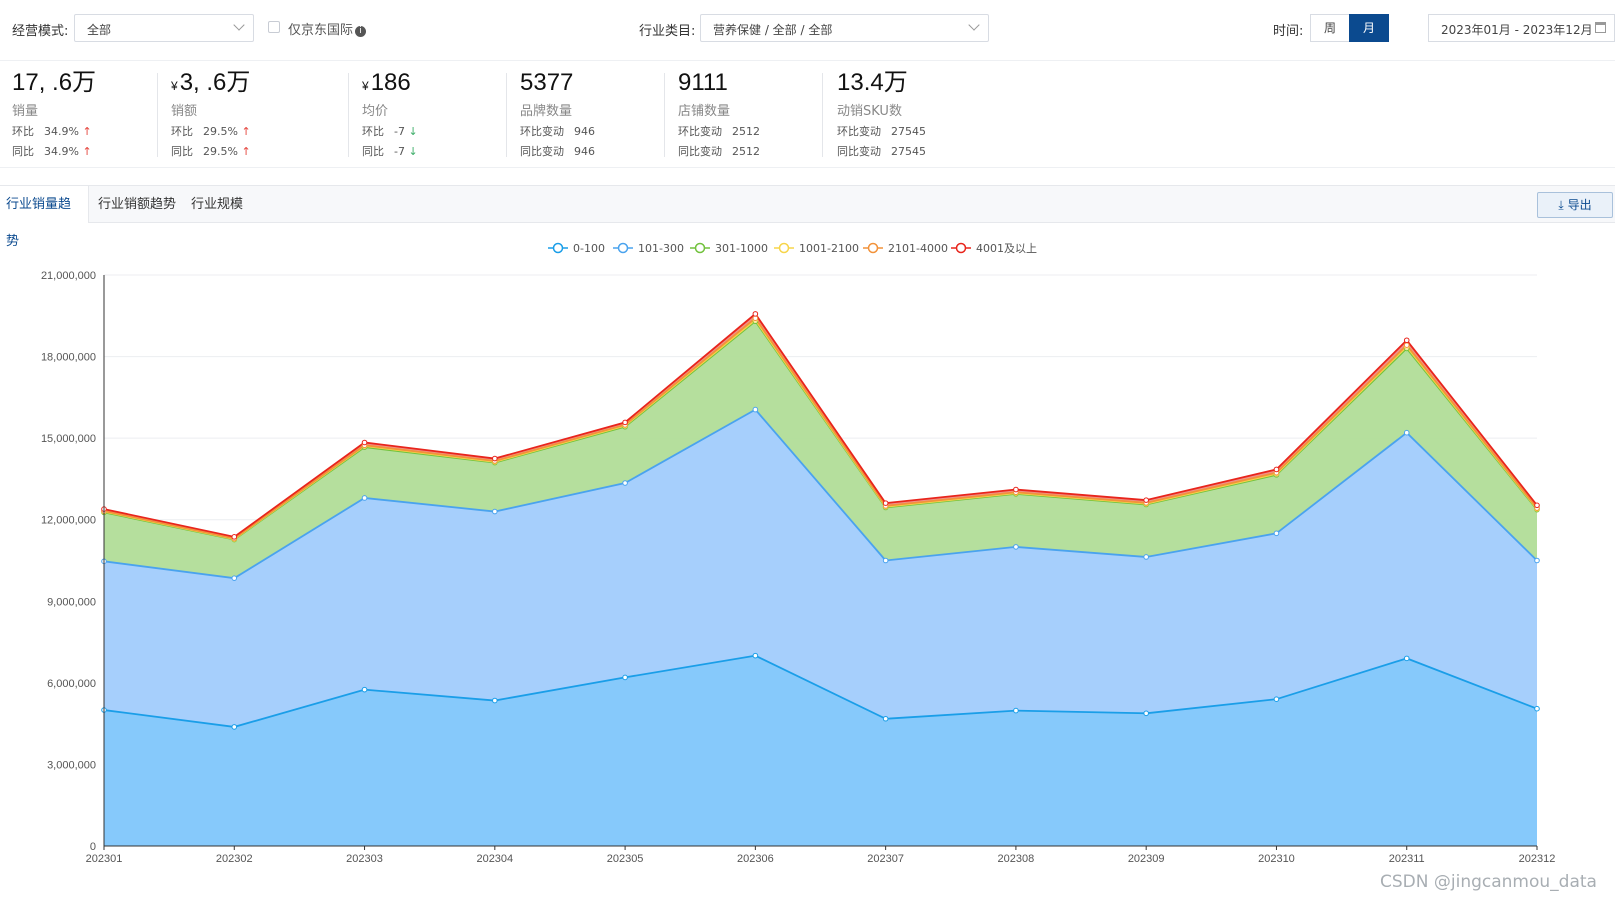  I want to click on legend-item-0-100: 0-100, so click(576, 248).